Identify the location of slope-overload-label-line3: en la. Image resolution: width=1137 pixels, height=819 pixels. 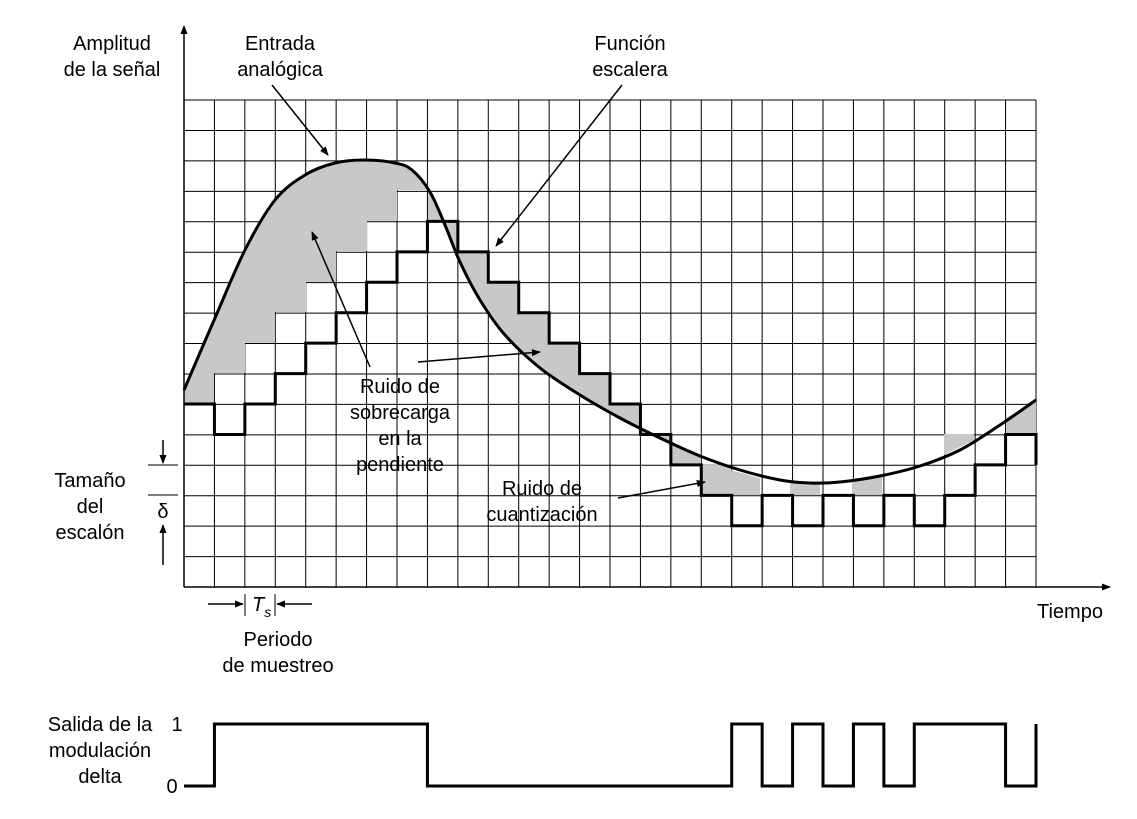
(400, 439).